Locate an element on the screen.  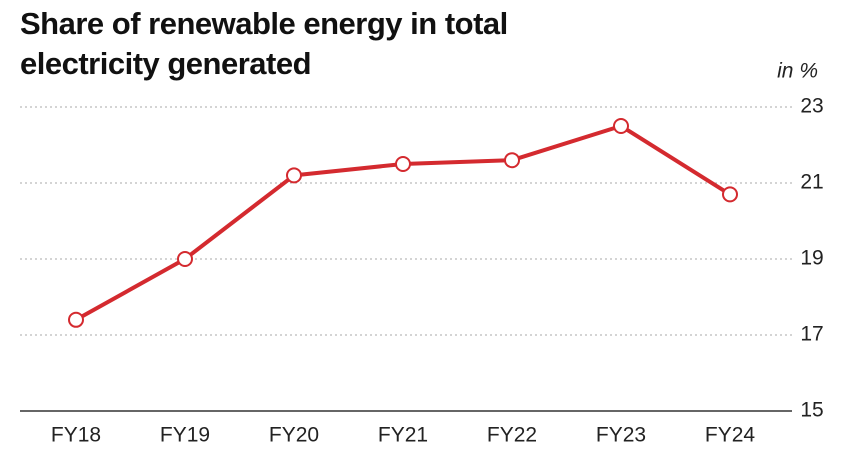
x-tick-label: FY19 is located at coordinates (185, 435).